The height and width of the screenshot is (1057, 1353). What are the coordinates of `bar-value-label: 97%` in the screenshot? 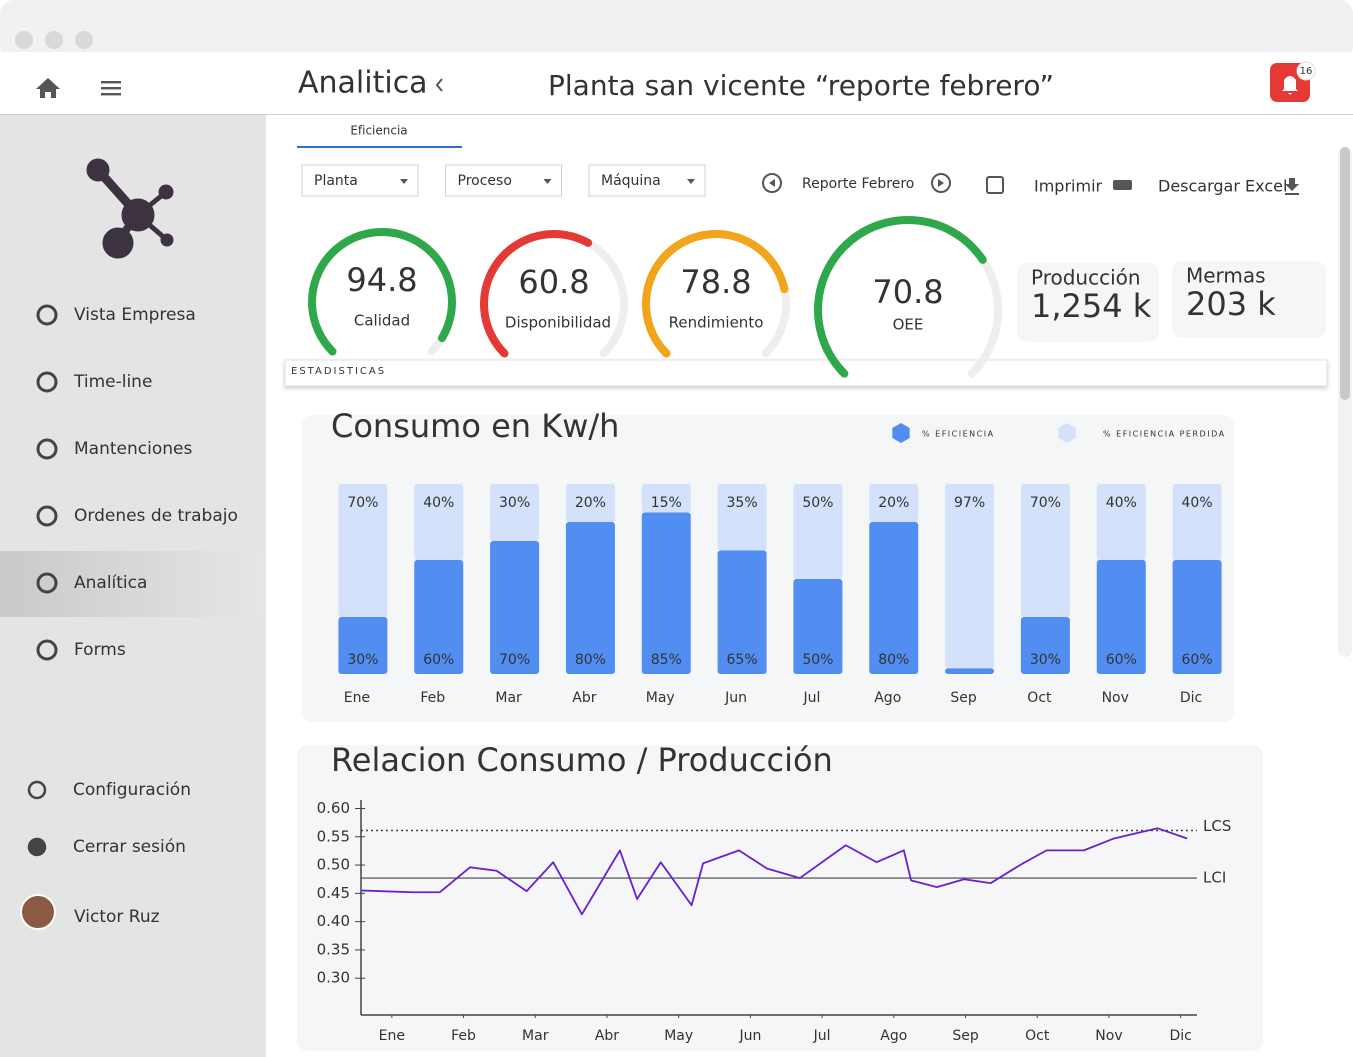 It's located at (969, 503).